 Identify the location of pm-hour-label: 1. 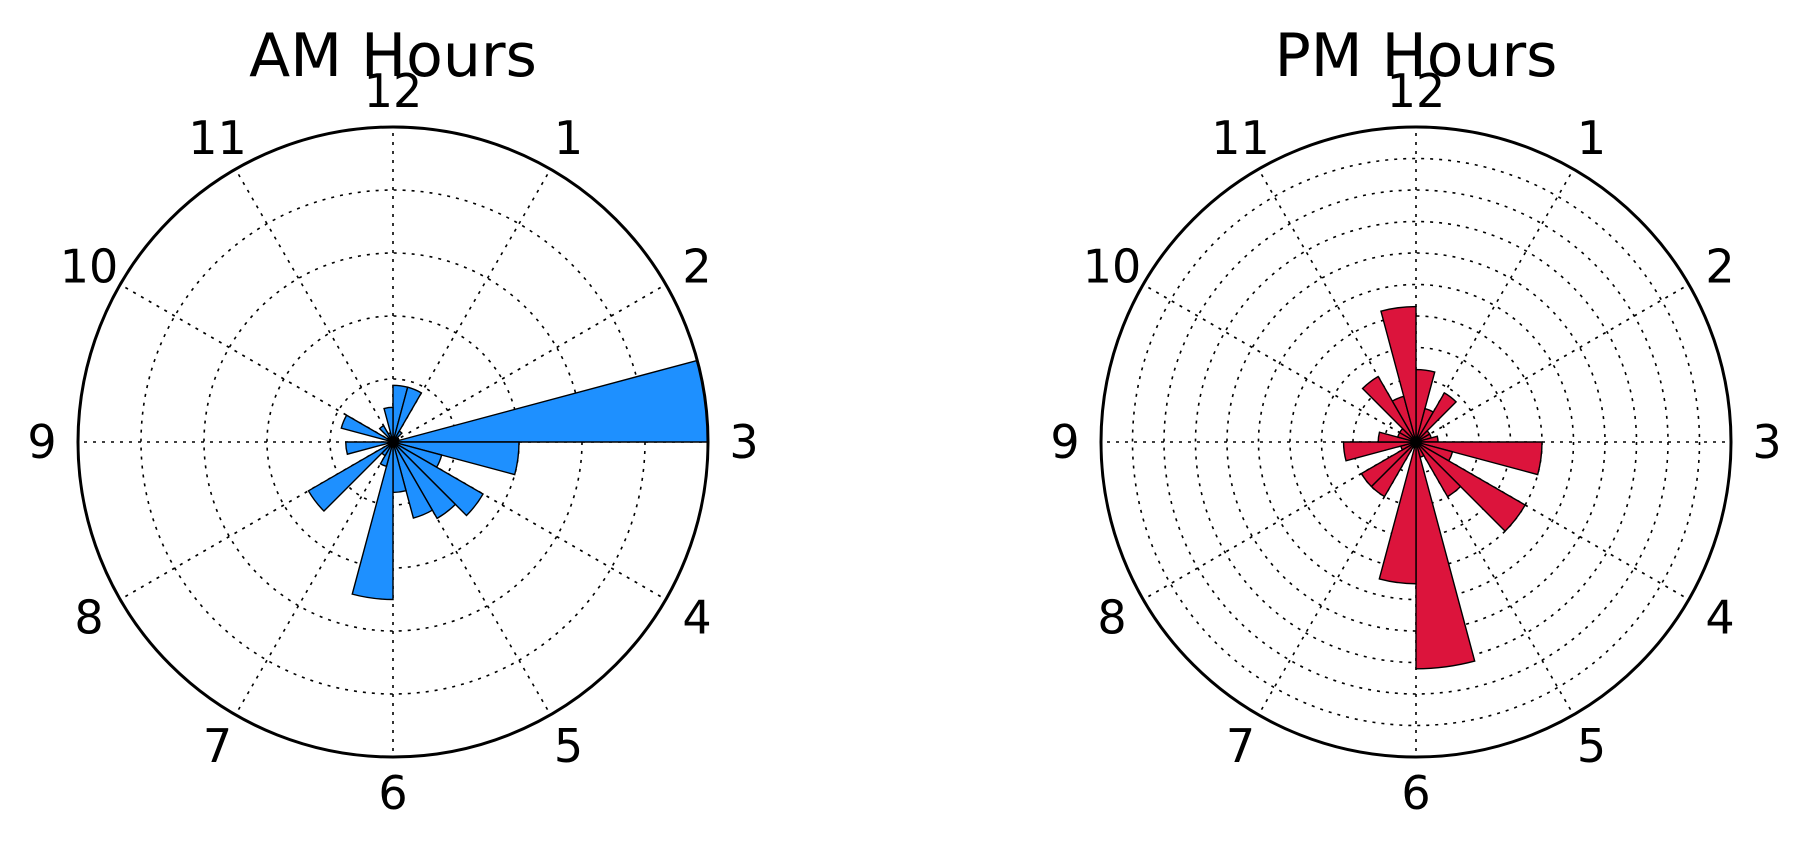
(1591, 138).